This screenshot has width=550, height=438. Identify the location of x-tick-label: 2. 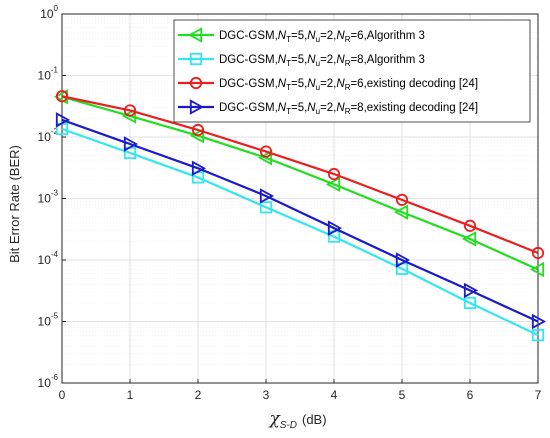
(198, 395).